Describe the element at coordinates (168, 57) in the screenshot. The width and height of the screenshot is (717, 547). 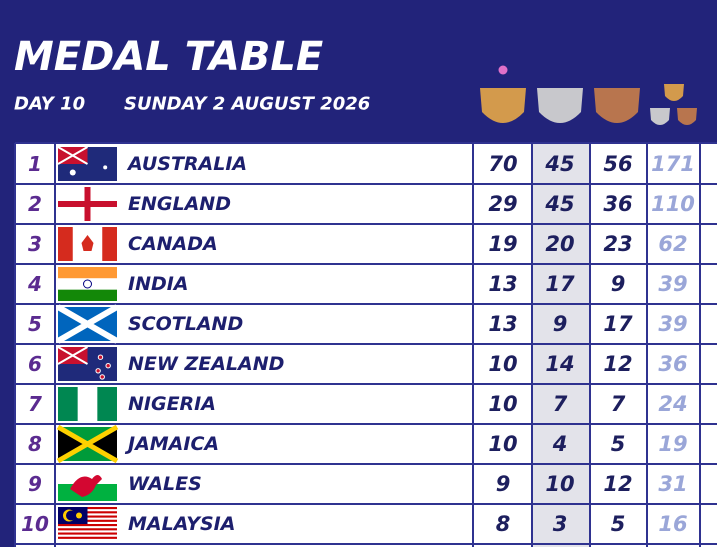
I see `title: MEDAL TABLE` at that location.